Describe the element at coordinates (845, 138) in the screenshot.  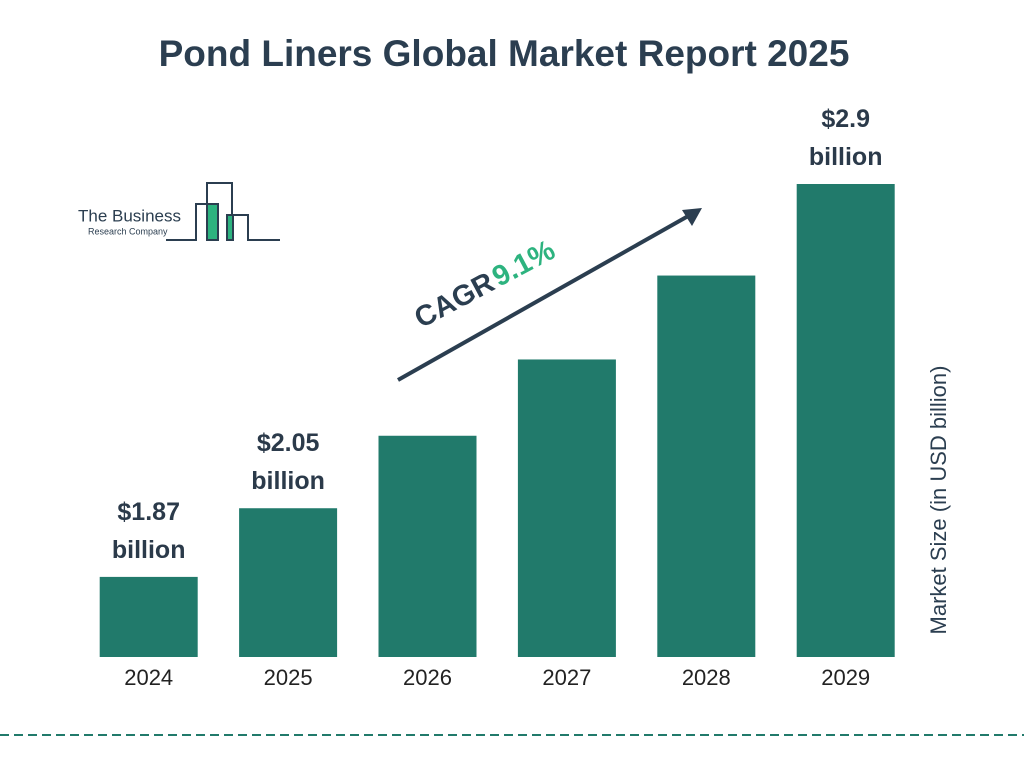
I see `value-label: $2.9 billion` at that location.